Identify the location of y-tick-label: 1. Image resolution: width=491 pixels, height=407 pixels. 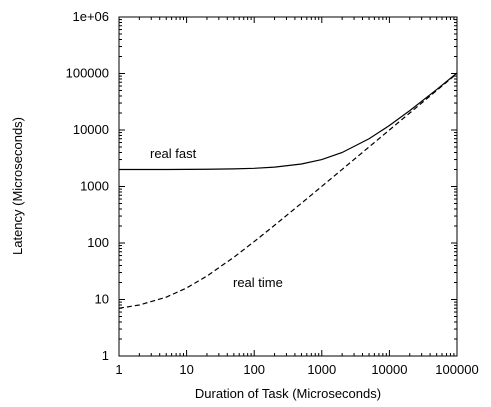
(105, 355).